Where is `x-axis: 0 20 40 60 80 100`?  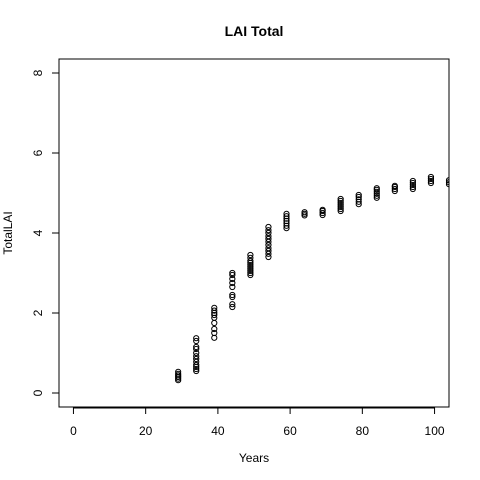 x-axis: 0 20 40 60 80 100 is located at coordinates (257, 422).